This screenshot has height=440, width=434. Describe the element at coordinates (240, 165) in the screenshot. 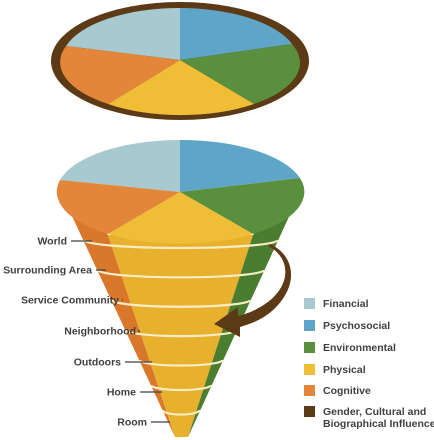

I see `cone-slice-psychosocial` at that location.